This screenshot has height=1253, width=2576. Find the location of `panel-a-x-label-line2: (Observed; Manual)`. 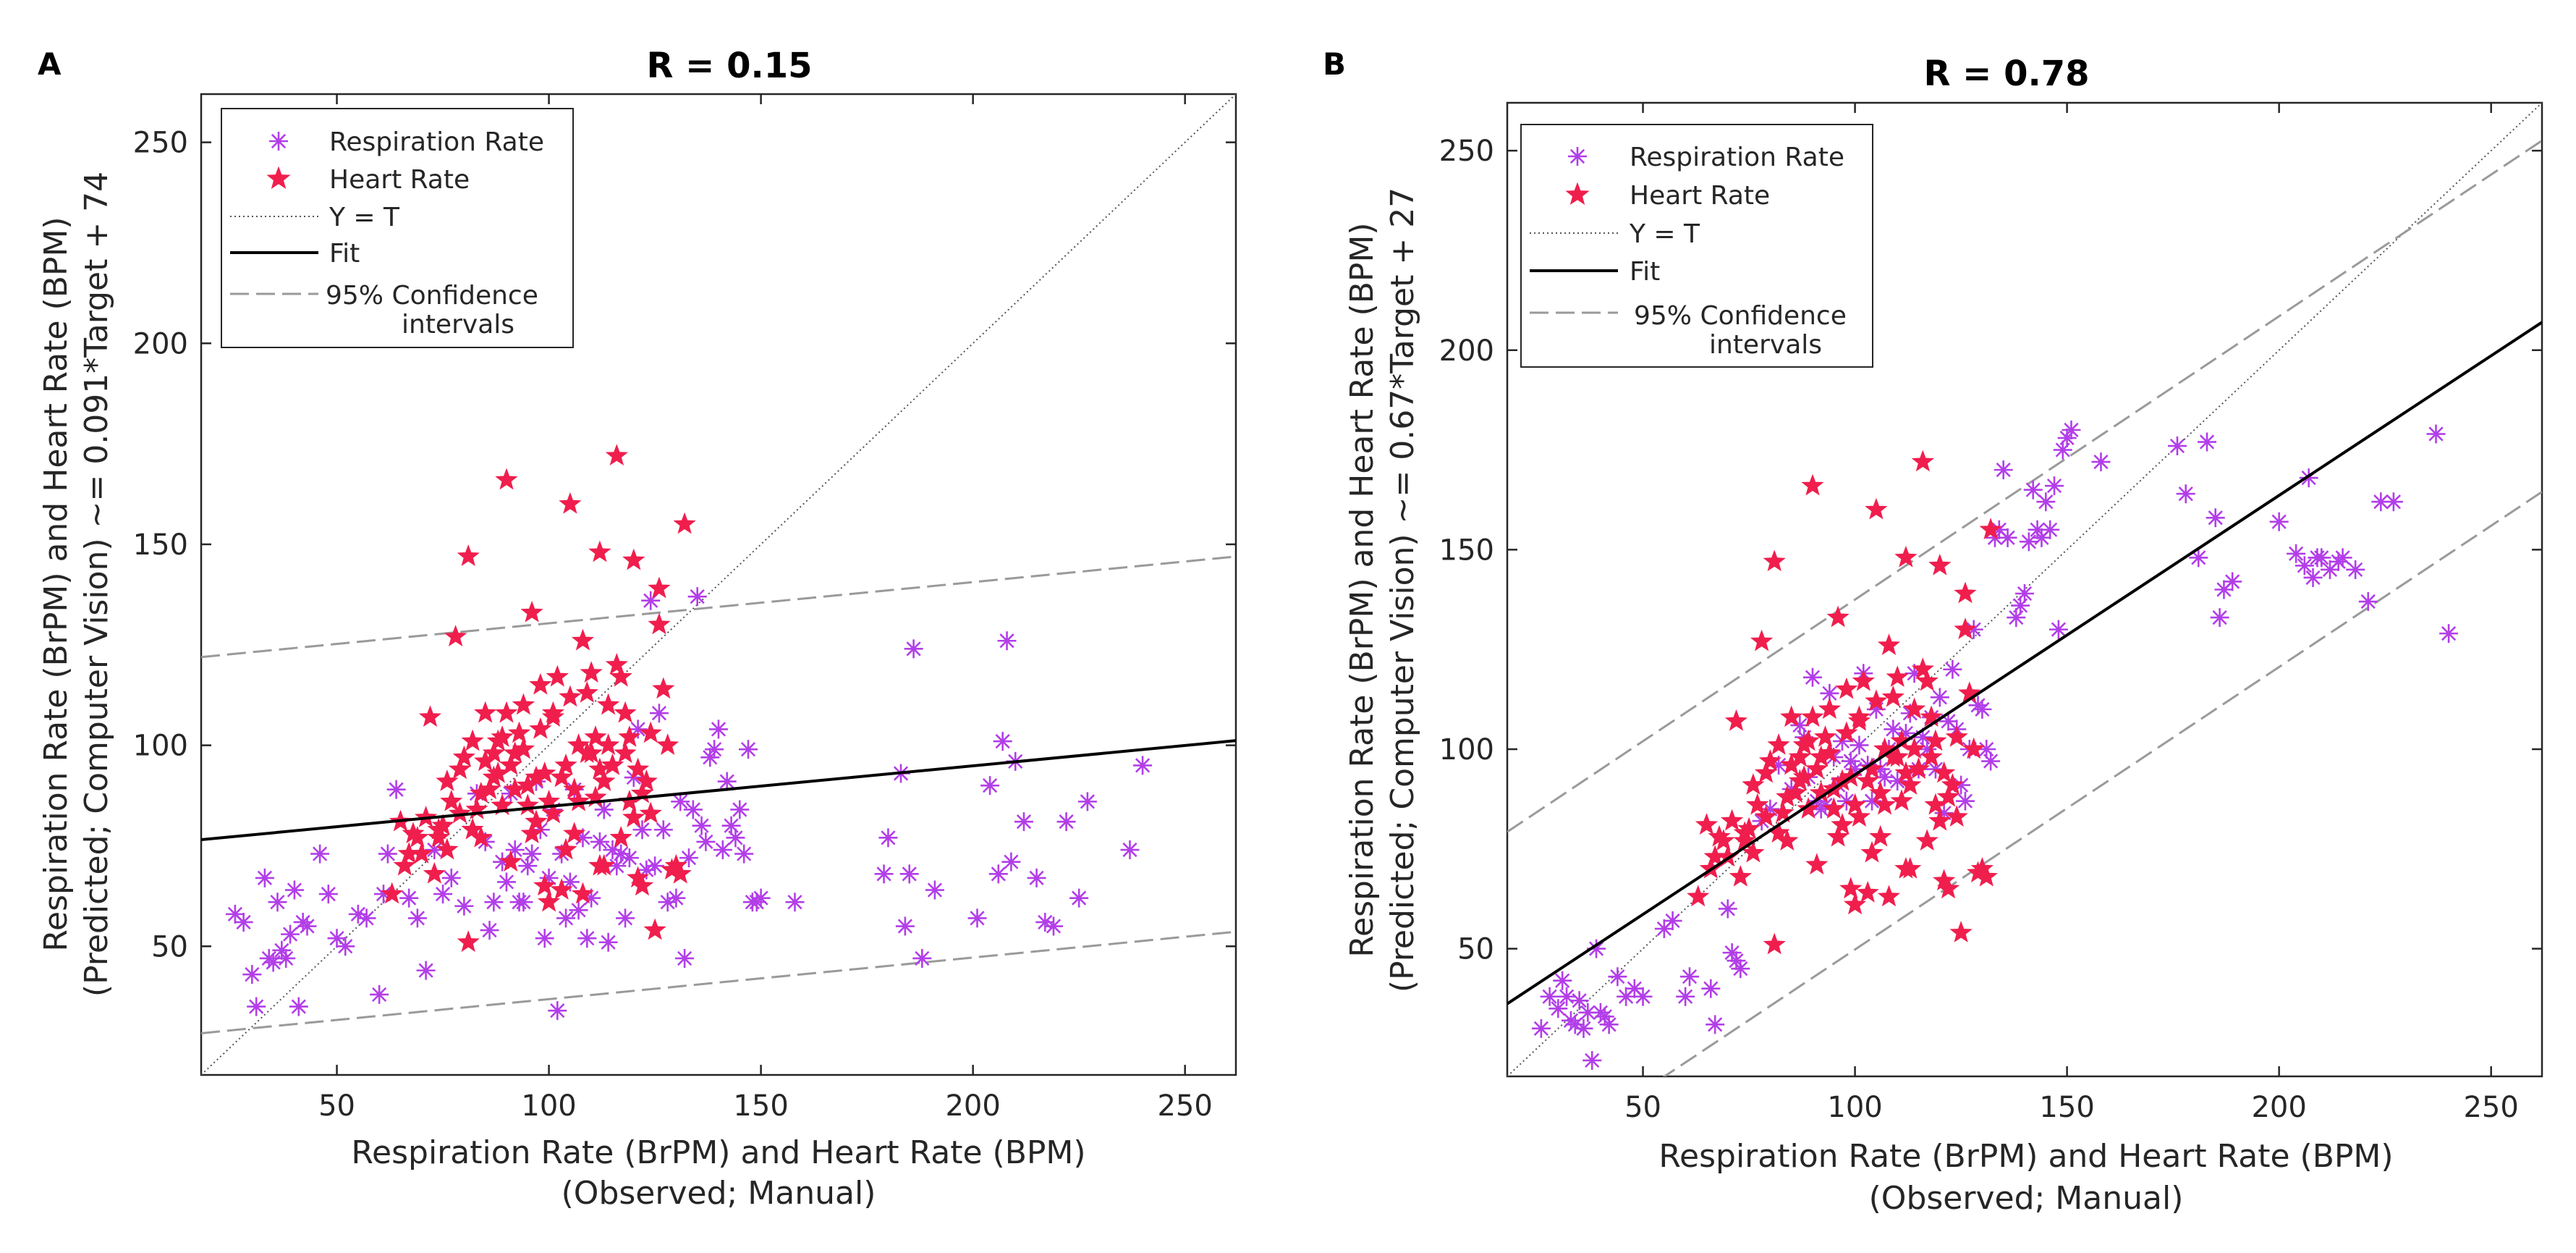

panel-a-x-label-line2: (Observed; Manual) is located at coordinates (719, 1194).